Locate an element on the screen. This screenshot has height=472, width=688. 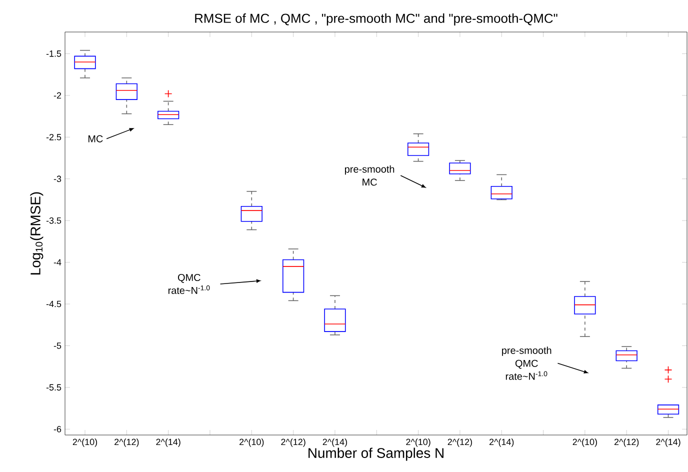
x-axis-title: Number of Samples N is located at coordinates (376, 454).